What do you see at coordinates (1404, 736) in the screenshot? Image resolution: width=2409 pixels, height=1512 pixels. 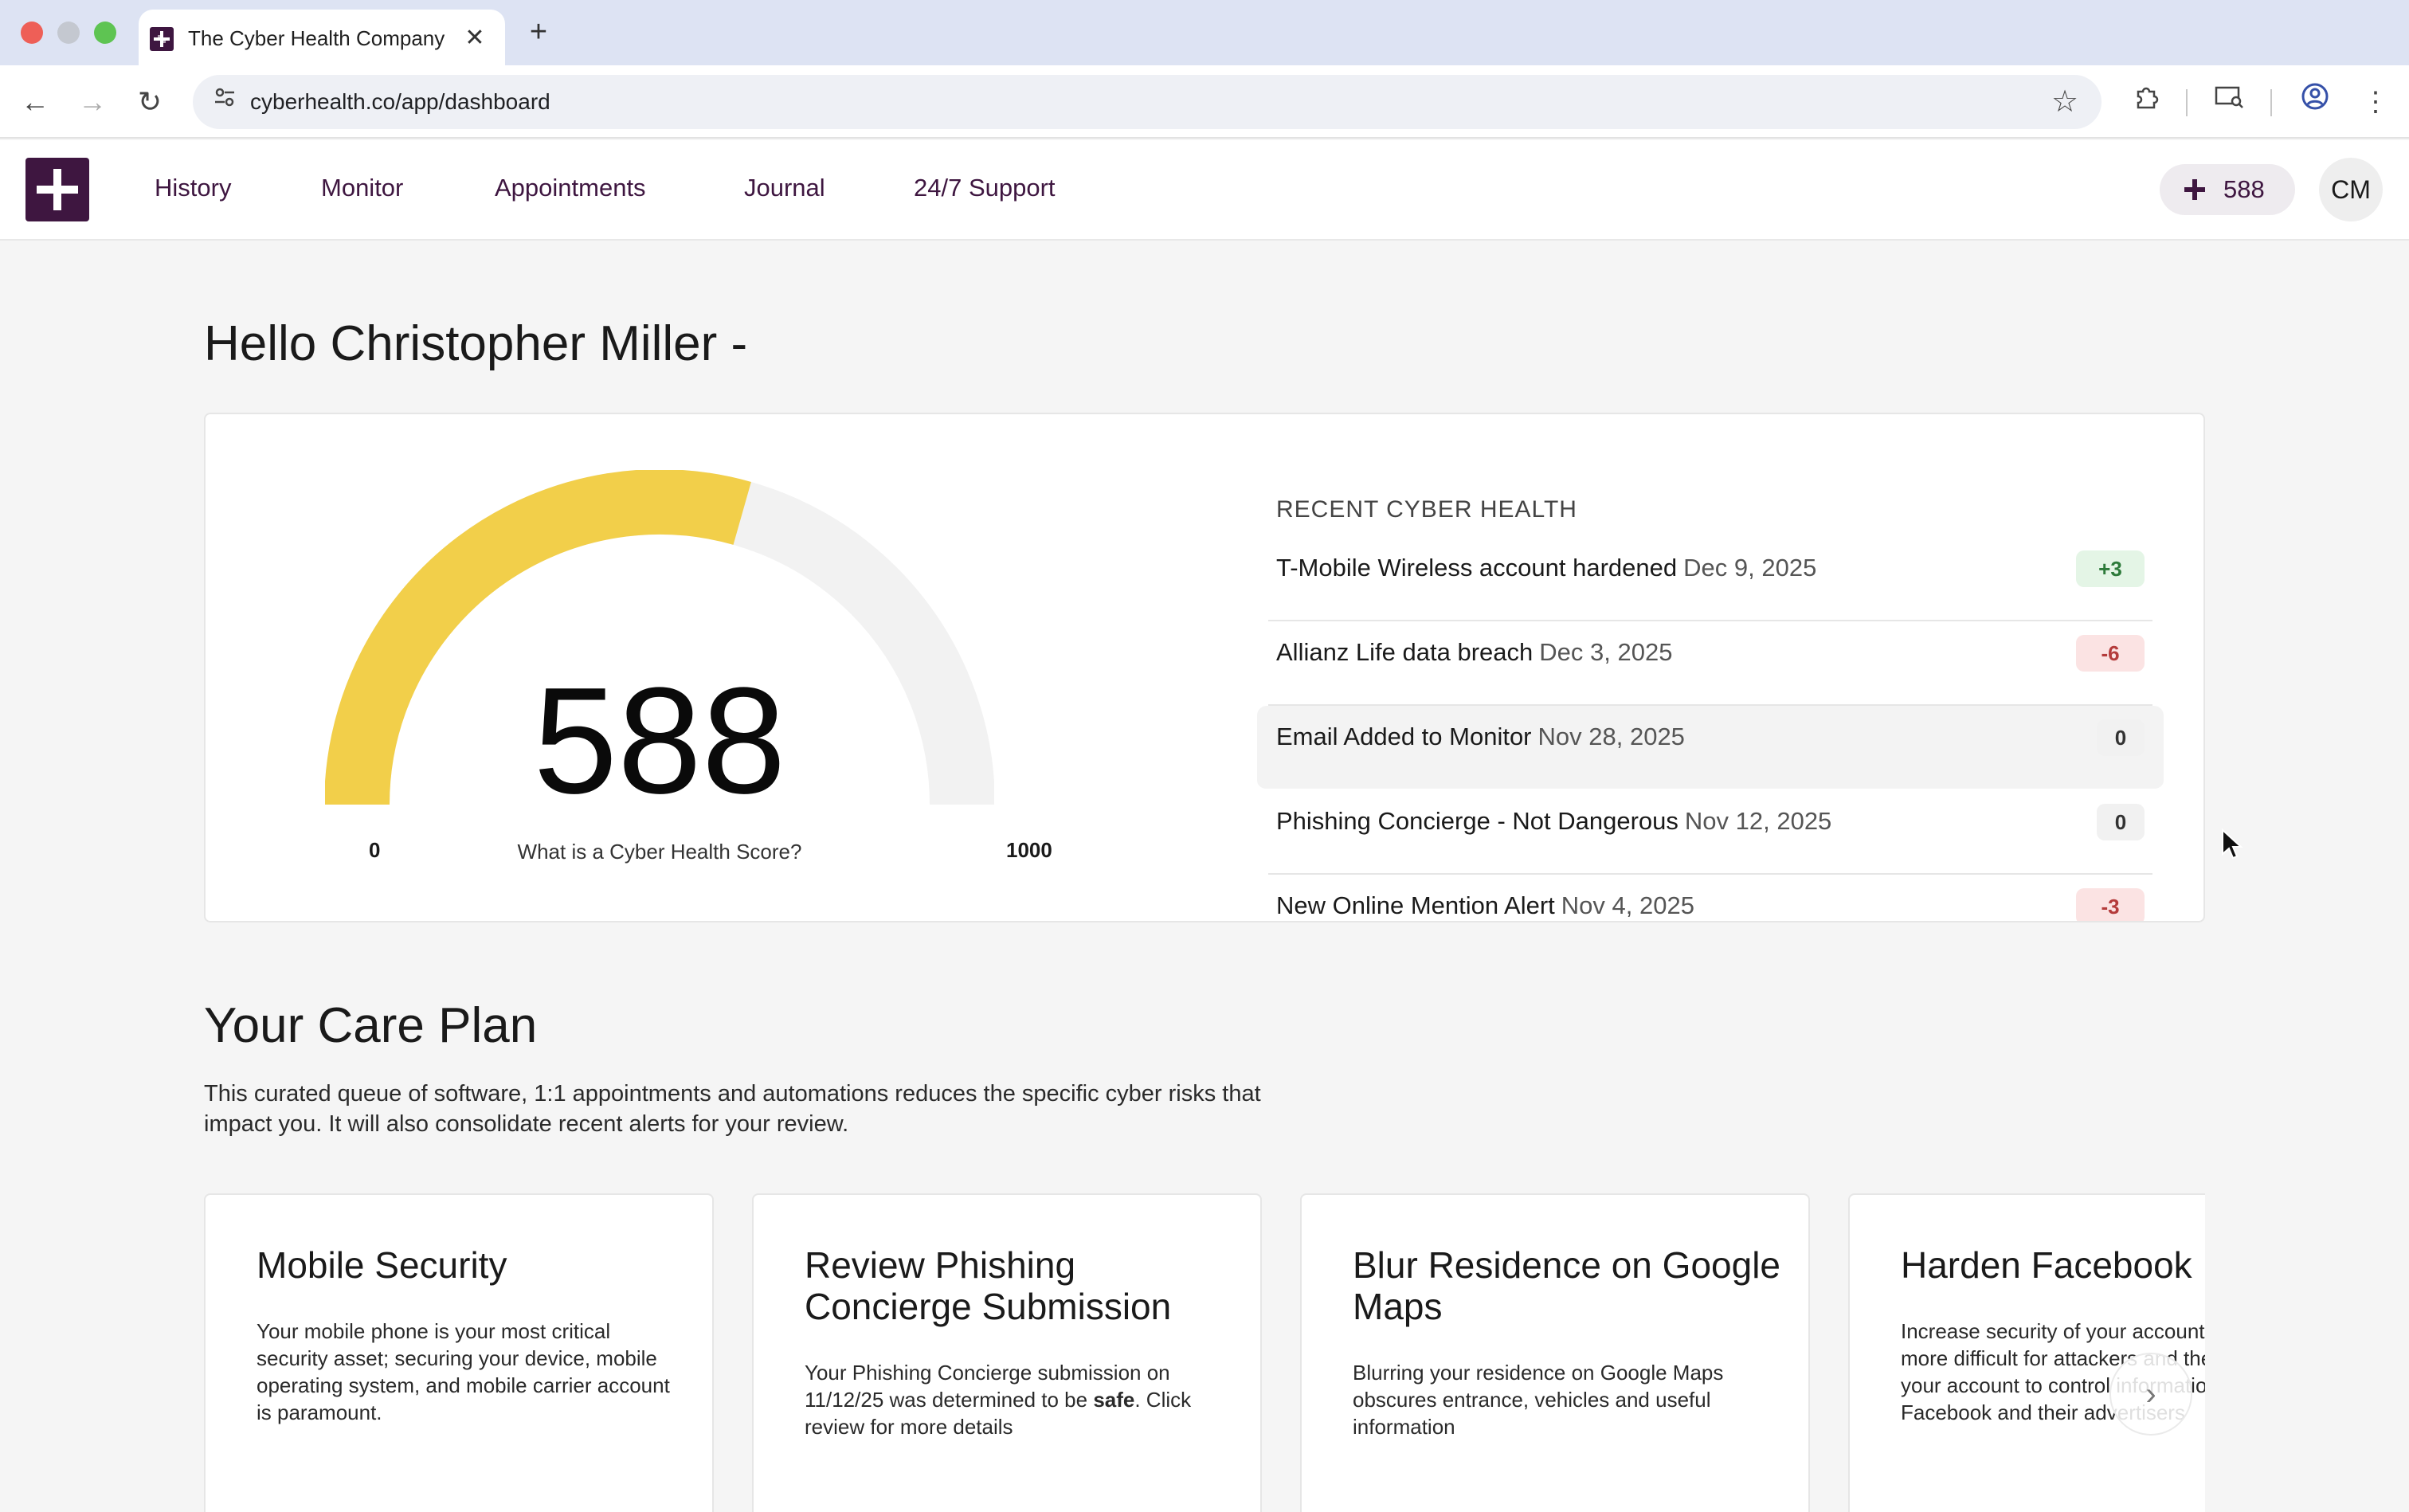 I see `recent-event-title: Email Added to Monitor` at bounding box center [1404, 736].